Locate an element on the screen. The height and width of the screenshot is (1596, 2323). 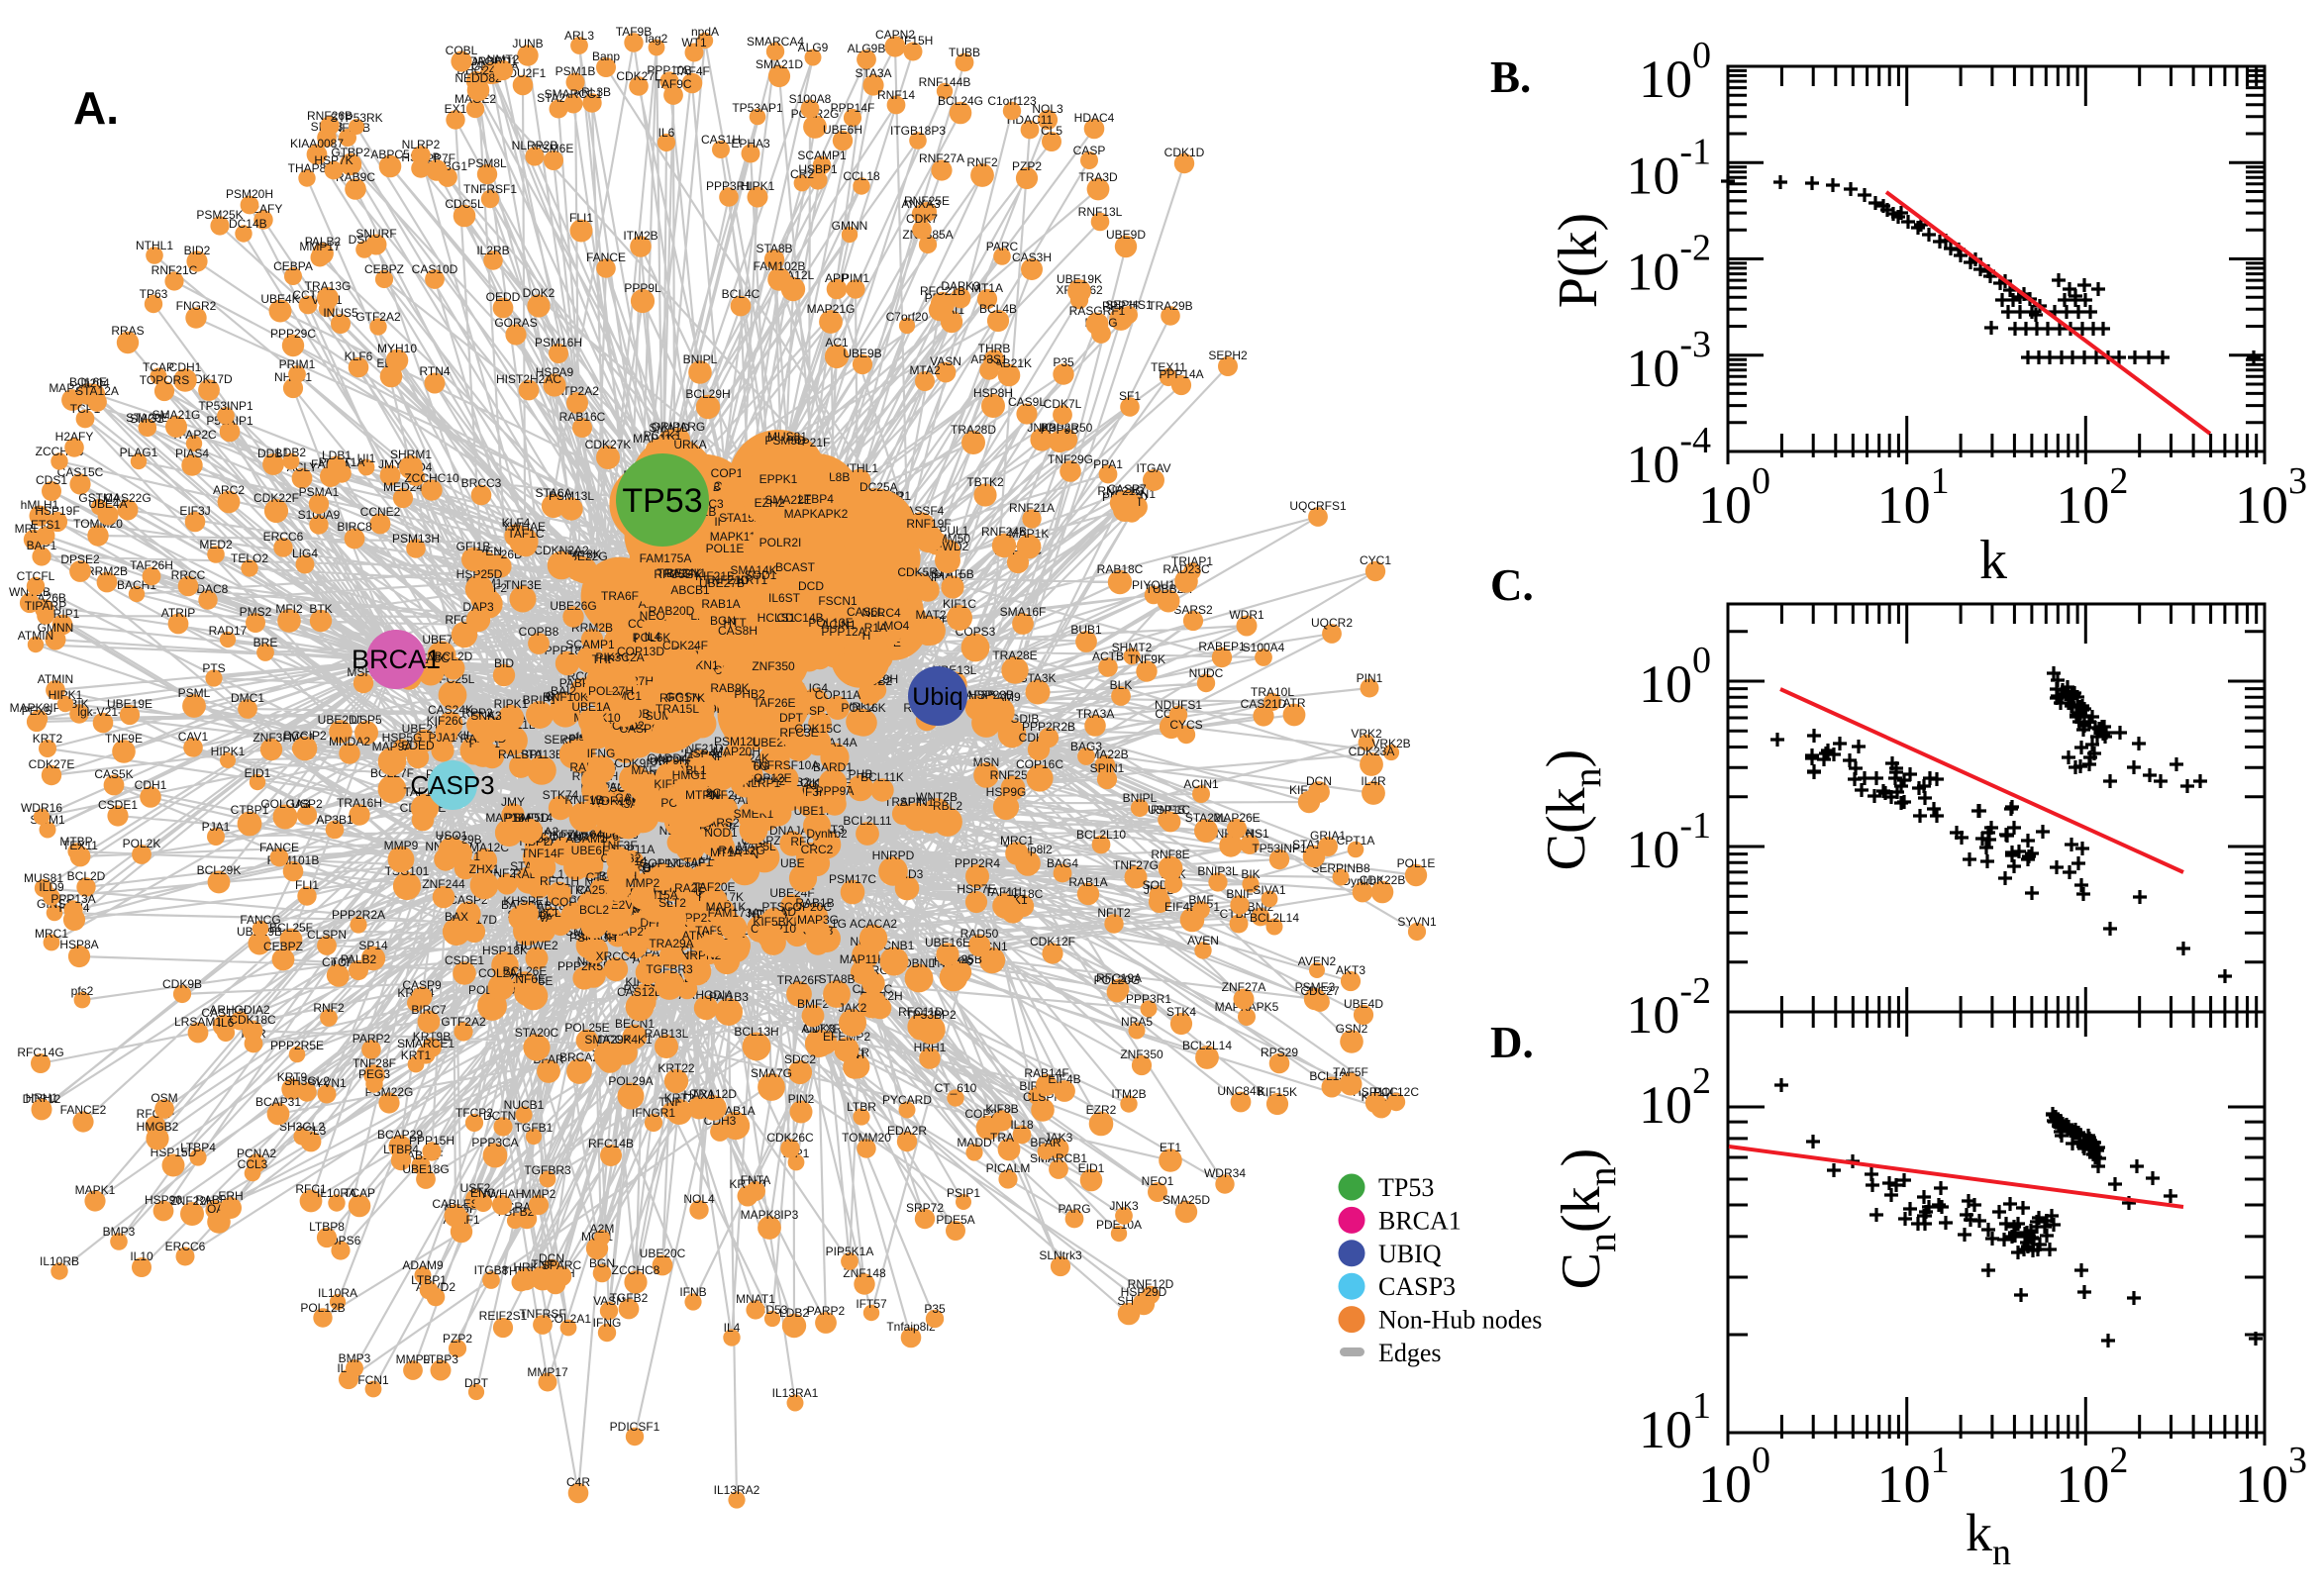
svg-text: TP63 is located at coordinates (154, 294).